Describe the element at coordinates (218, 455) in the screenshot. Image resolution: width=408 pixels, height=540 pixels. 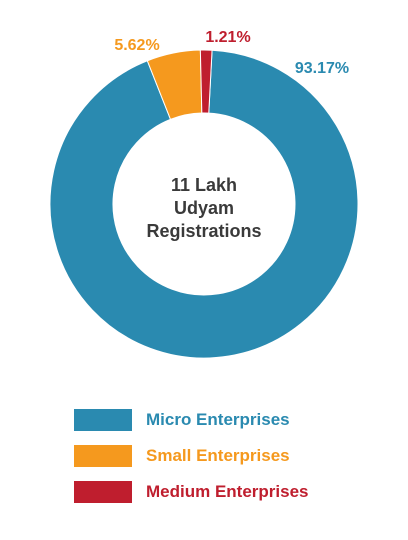
I see `legend-label-small: Small Enterprises` at that location.